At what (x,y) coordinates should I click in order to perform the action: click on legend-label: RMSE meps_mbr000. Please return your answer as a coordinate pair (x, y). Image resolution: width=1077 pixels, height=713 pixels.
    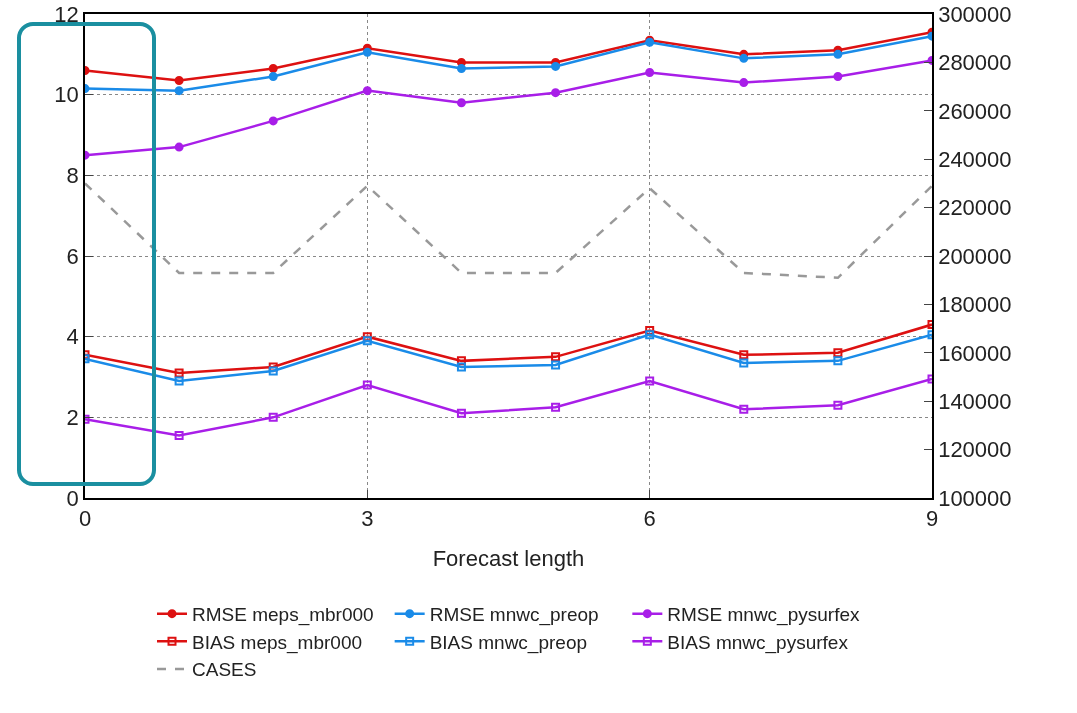
    Looking at the image, I should click on (283, 615).